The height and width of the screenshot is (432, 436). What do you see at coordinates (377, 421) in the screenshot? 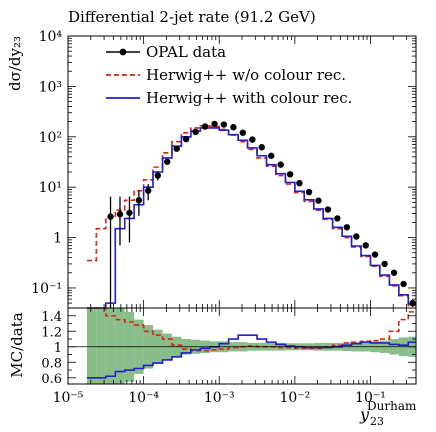
I see `x-axis-label-sub: 23` at bounding box center [377, 421].